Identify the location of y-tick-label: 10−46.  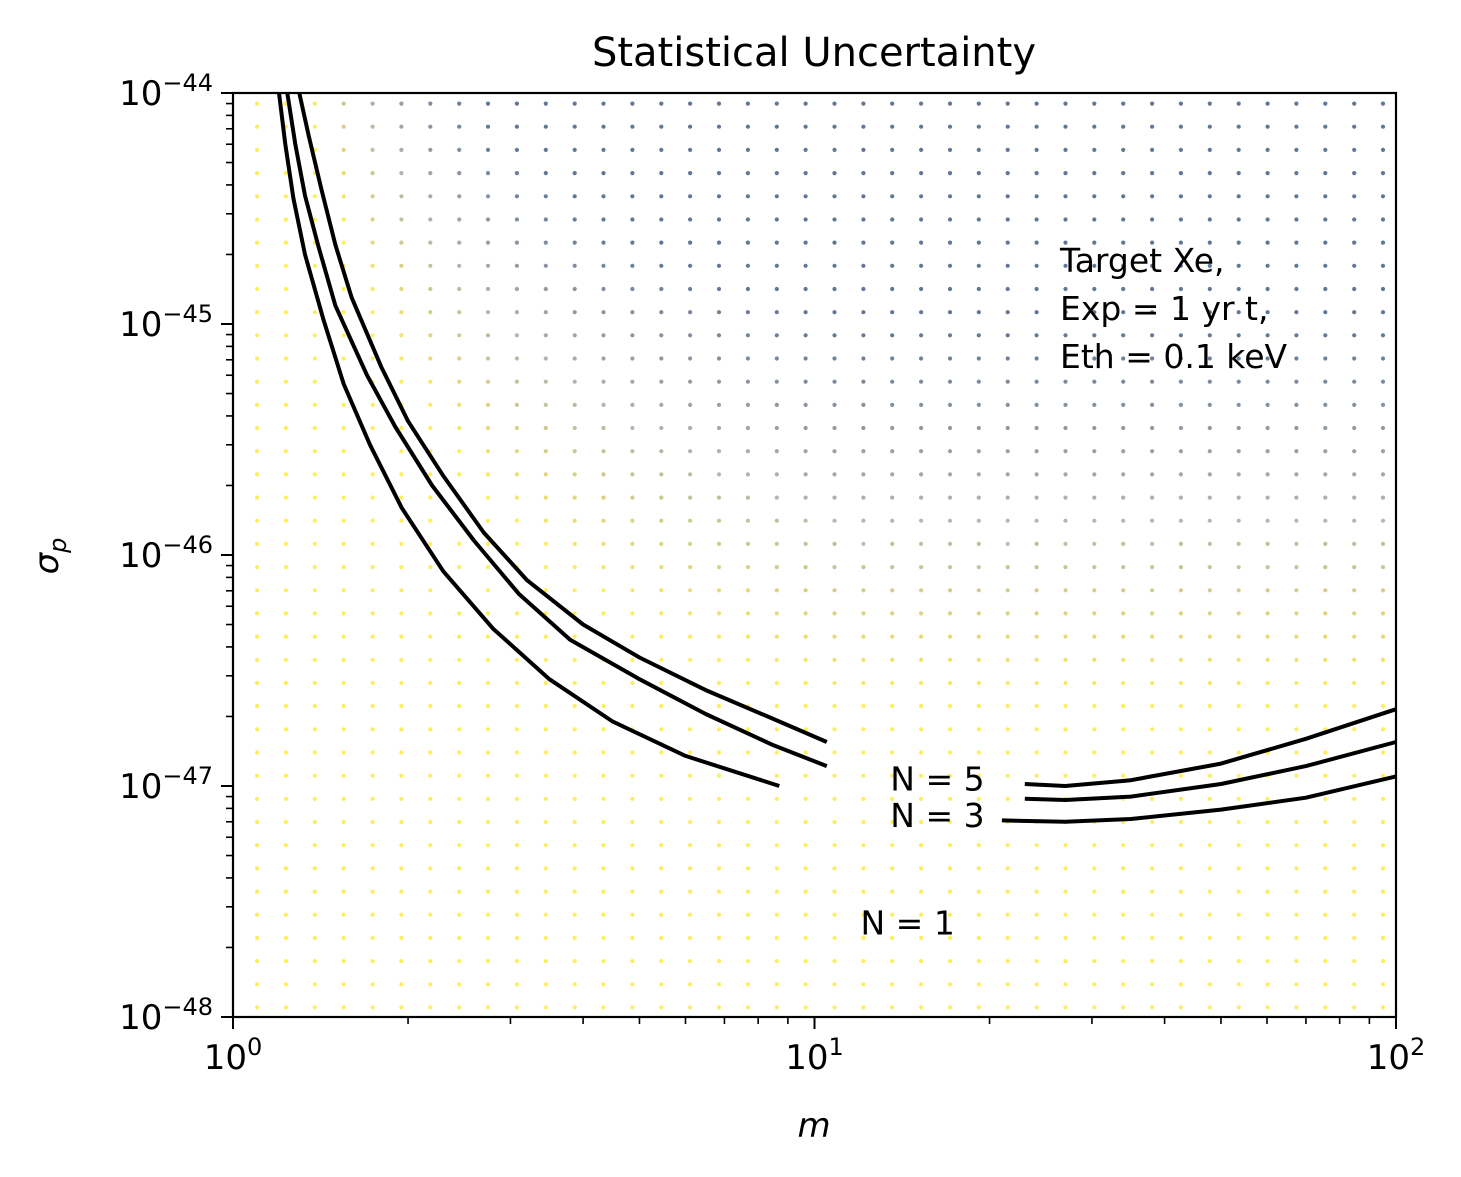
(166, 553).